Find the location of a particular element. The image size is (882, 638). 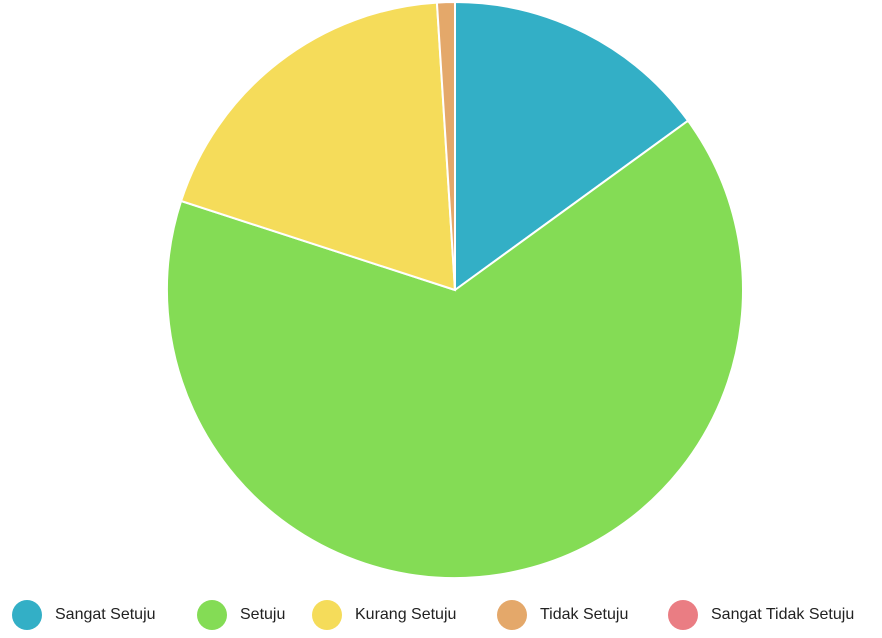

legend-label: Sangat Setuju is located at coordinates (105, 614).